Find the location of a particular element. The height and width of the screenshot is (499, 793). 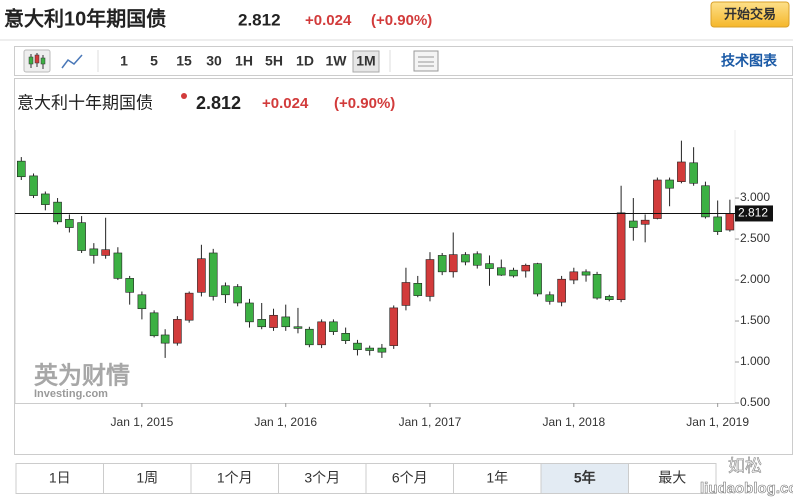

interval-button: 15 is located at coordinates (184, 61).